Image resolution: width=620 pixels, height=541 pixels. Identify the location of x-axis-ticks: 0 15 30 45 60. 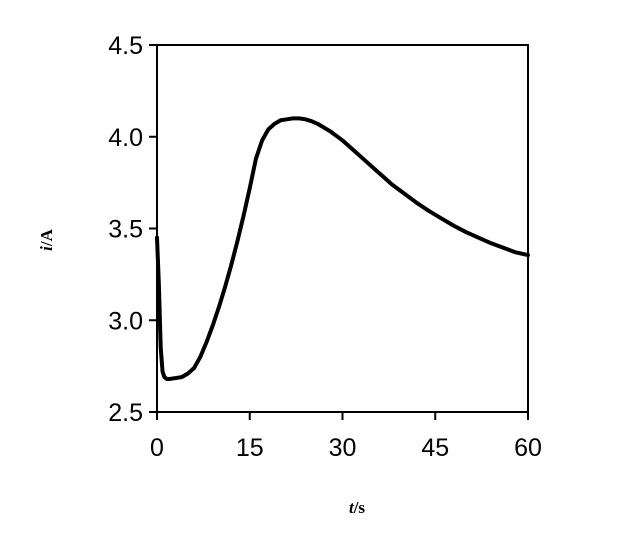
(346, 437).